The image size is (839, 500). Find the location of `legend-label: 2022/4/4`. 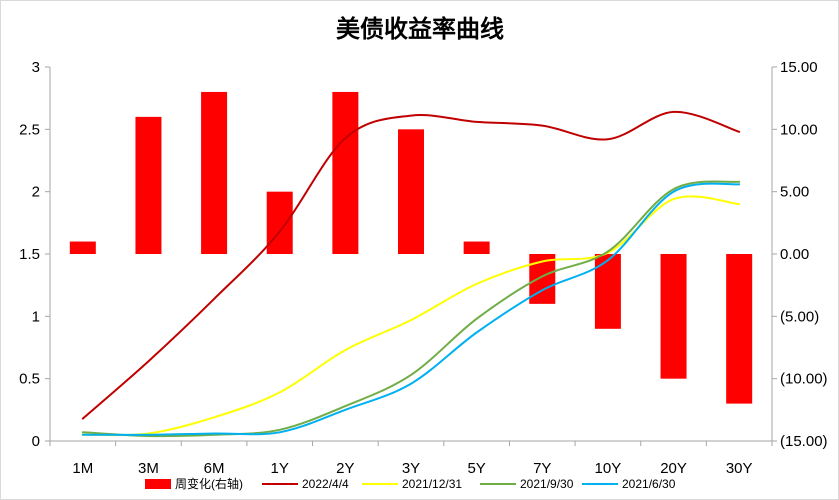

legend-label: 2022/4/4 is located at coordinates (325, 484).